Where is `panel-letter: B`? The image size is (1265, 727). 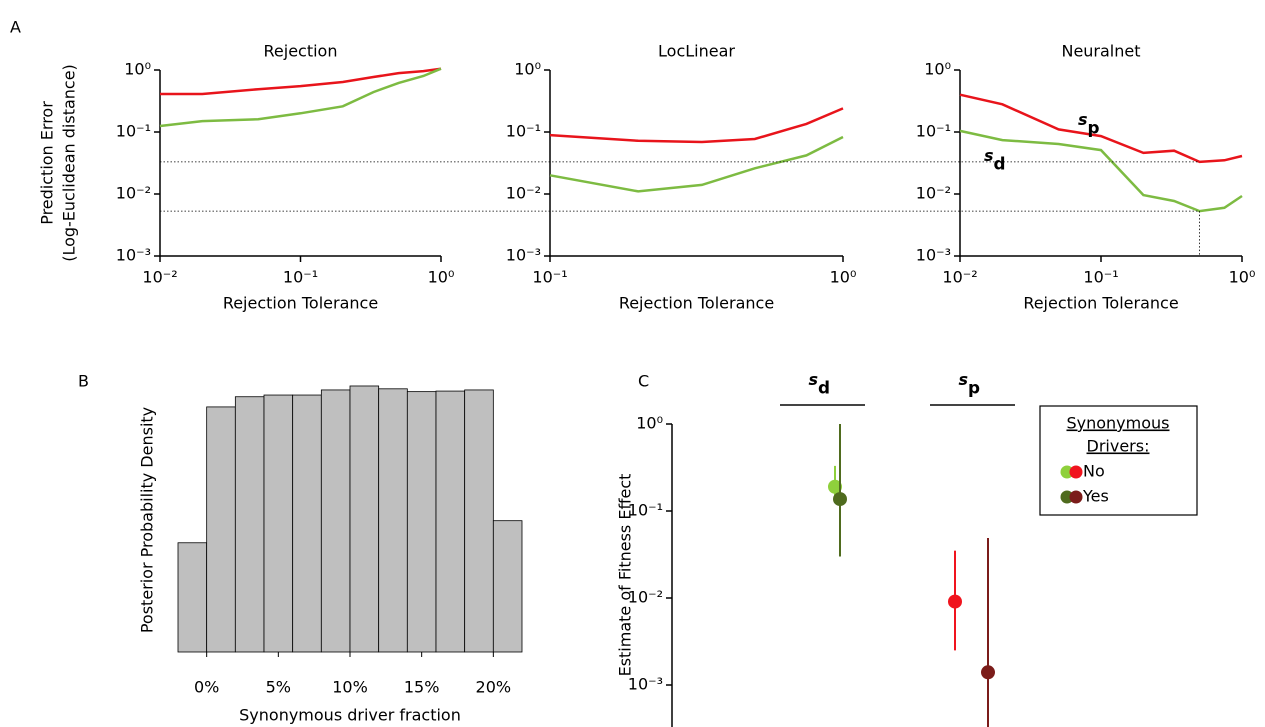
panel-letter: B is located at coordinates (83, 381).